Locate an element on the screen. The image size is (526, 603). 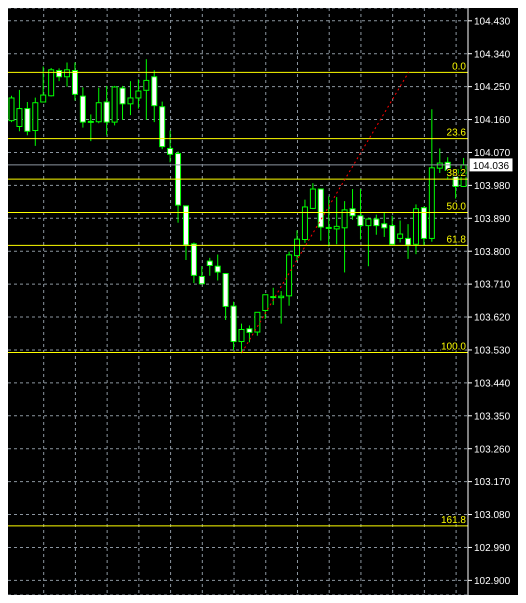
annotation: 100.0 is located at coordinates (453, 347).